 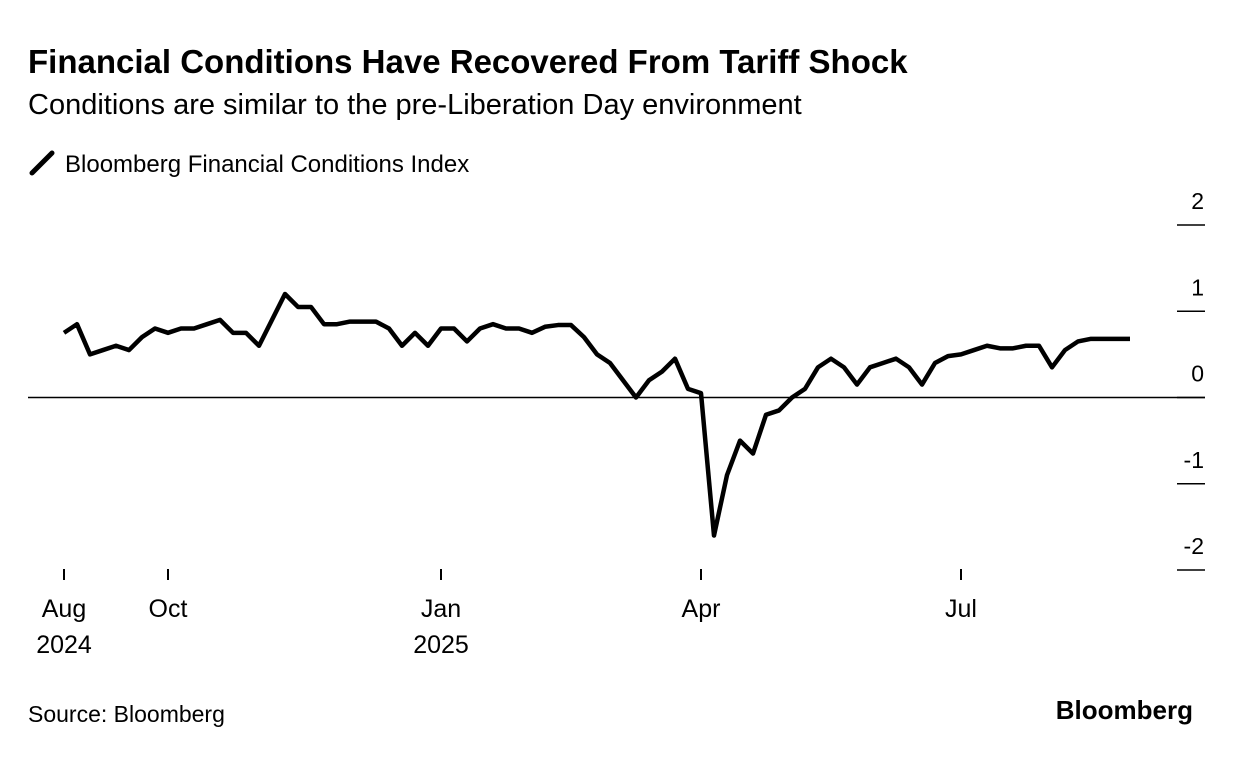 What do you see at coordinates (701, 609) in the screenshot?
I see `x-tick-label: Apr` at bounding box center [701, 609].